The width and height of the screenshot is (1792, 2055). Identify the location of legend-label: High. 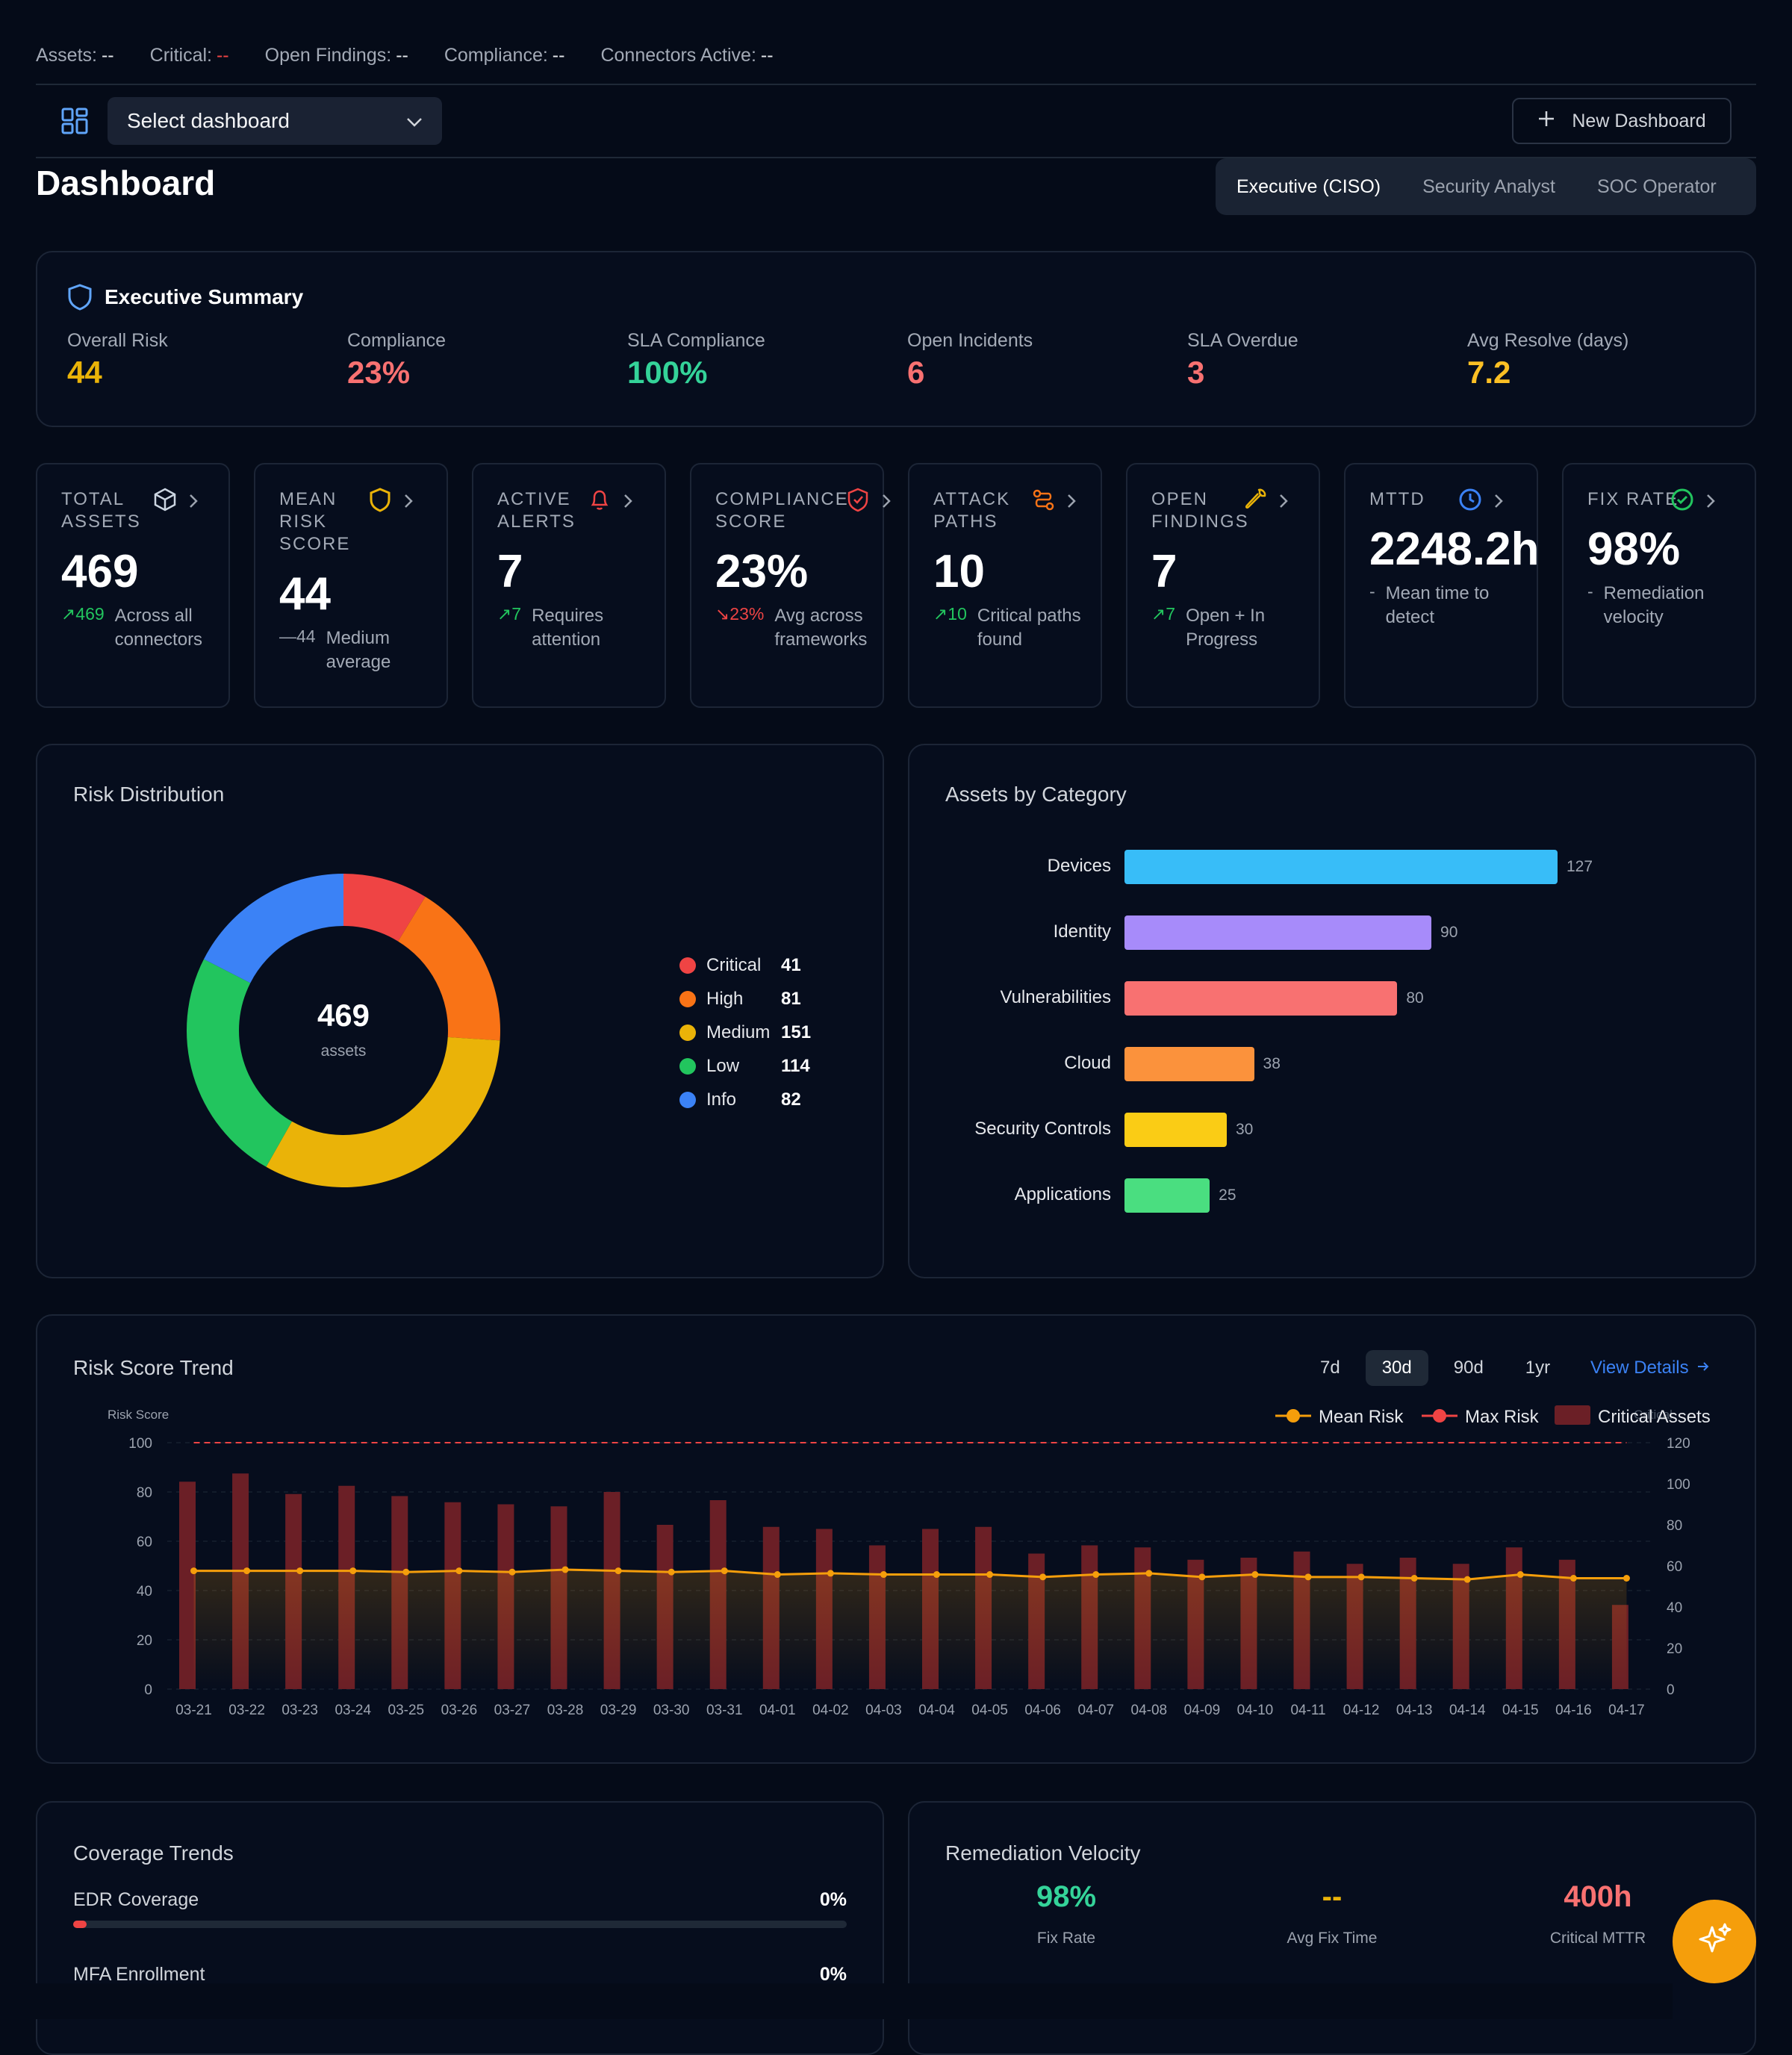
(725, 998).